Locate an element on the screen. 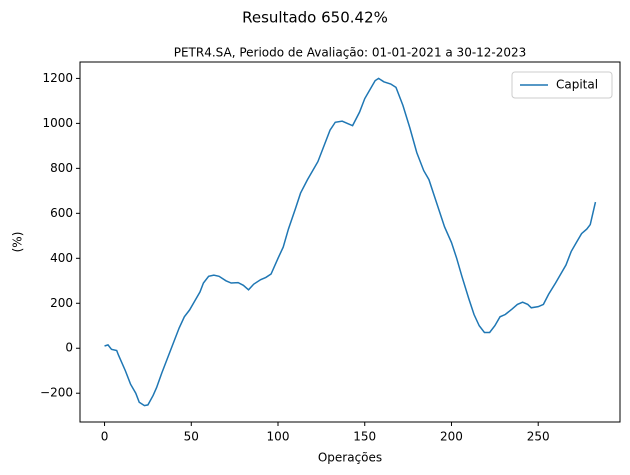 This screenshot has width=630, height=475. y-tick-label: 1000 is located at coordinates (57, 123).